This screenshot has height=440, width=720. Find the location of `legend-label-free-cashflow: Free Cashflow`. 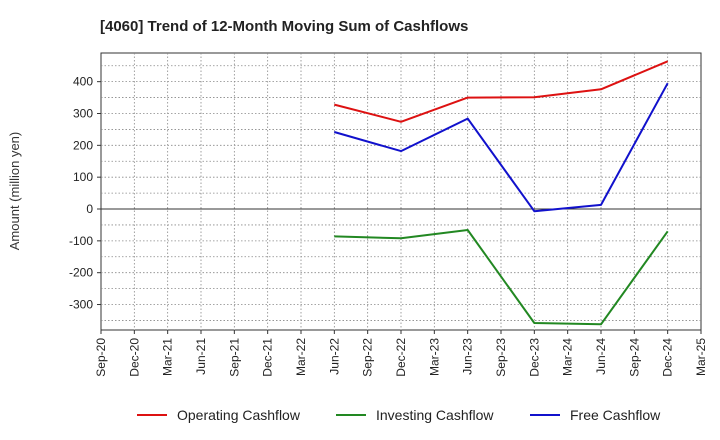

legend-label-free-cashflow: Free Cashflow is located at coordinates (615, 415).